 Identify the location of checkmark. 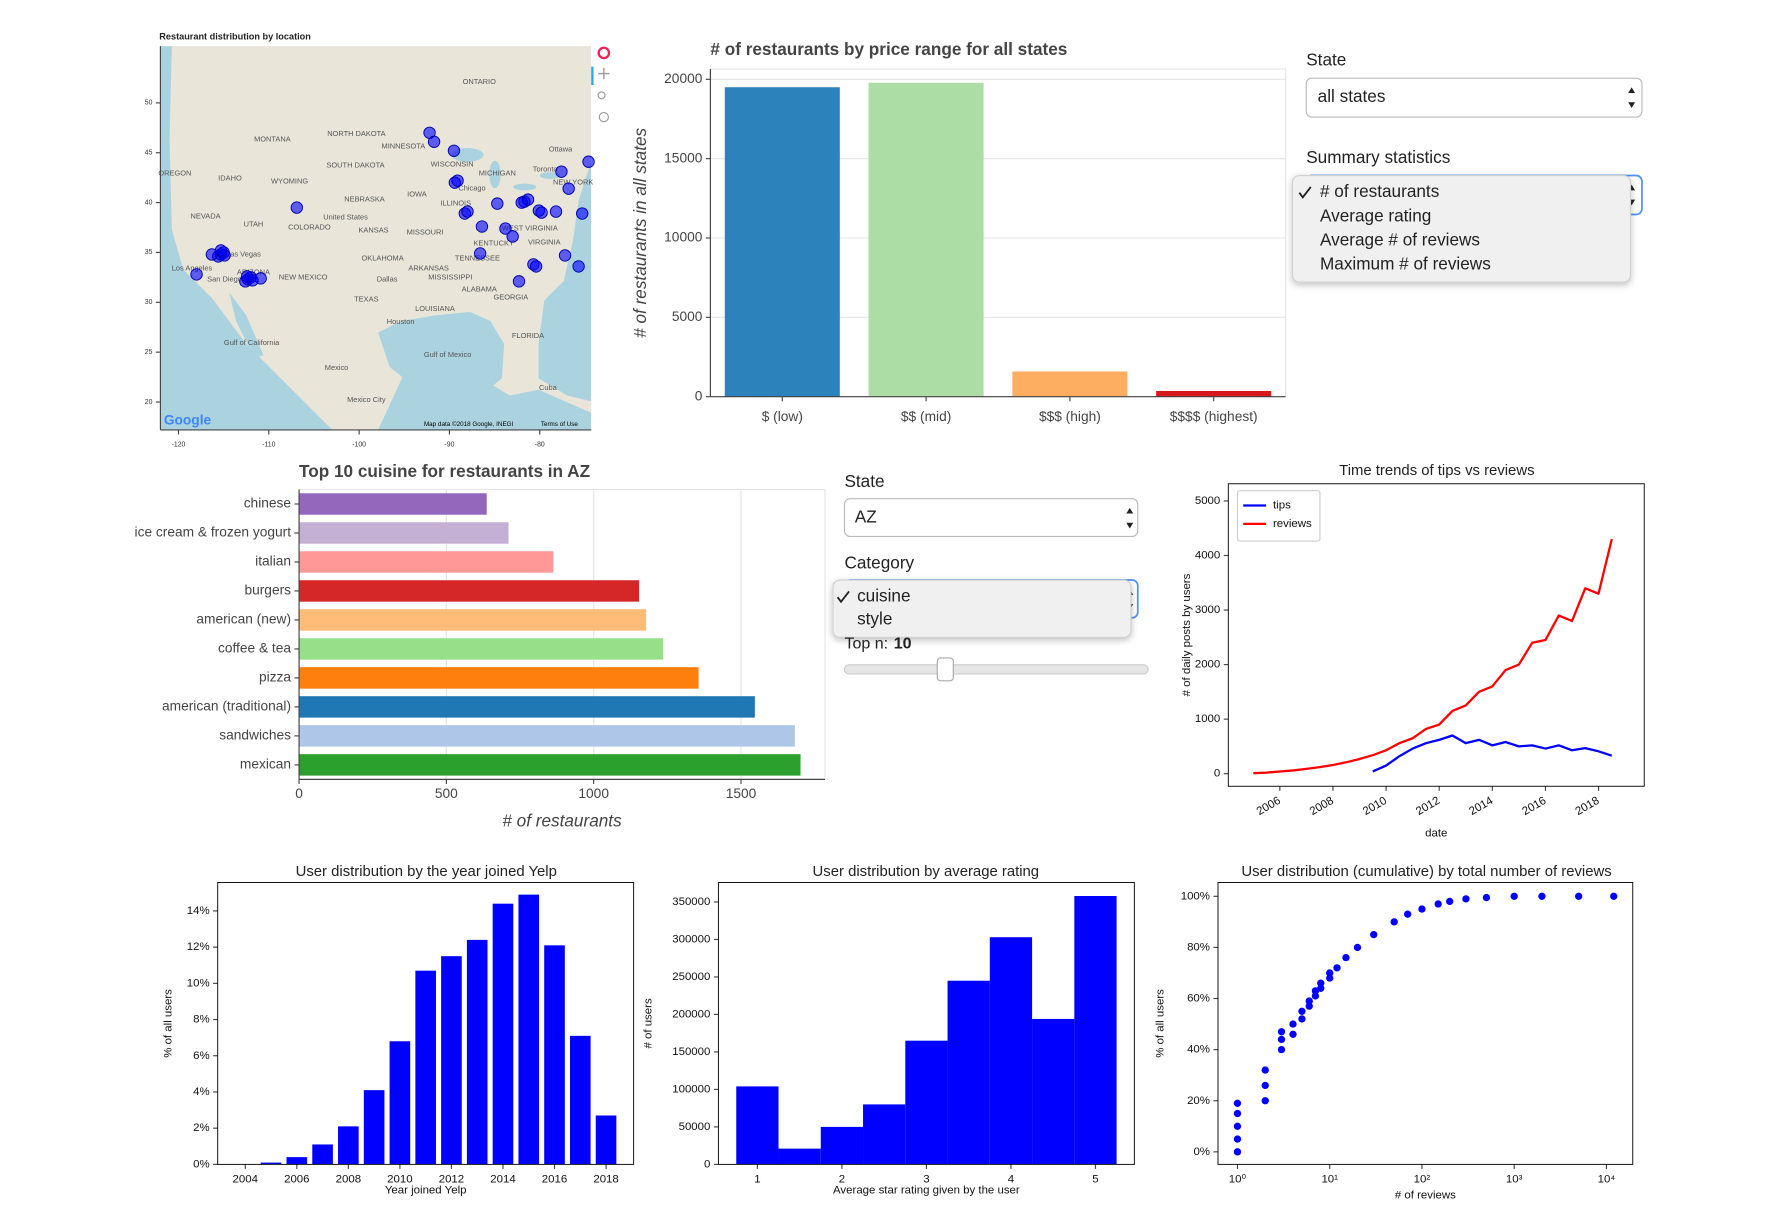
(1305, 192).